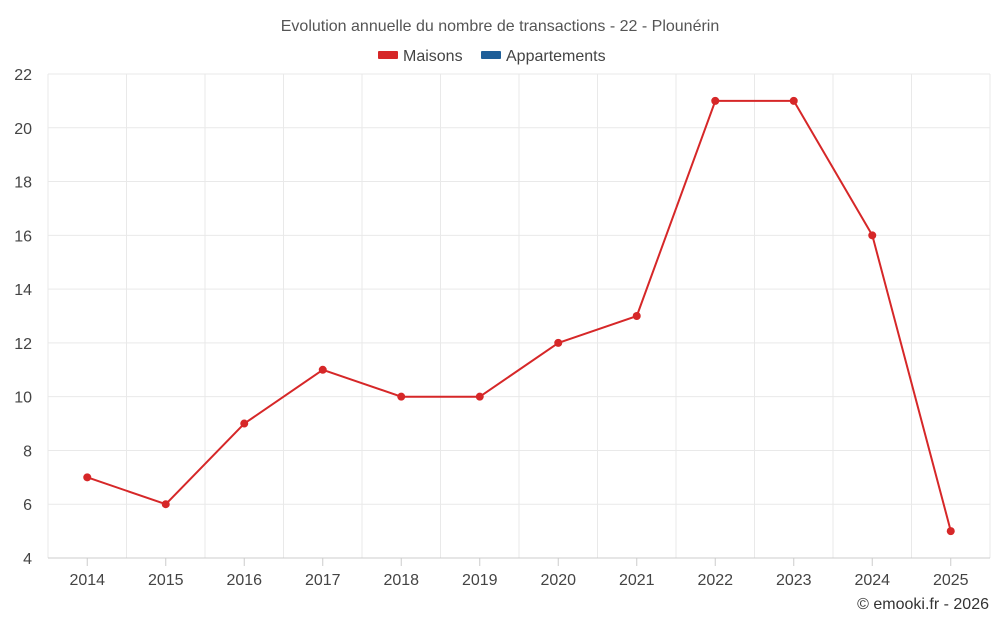 The image size is (1000, 625). I want to click on legend-label-appartements: Appartements, so click(556, 56).